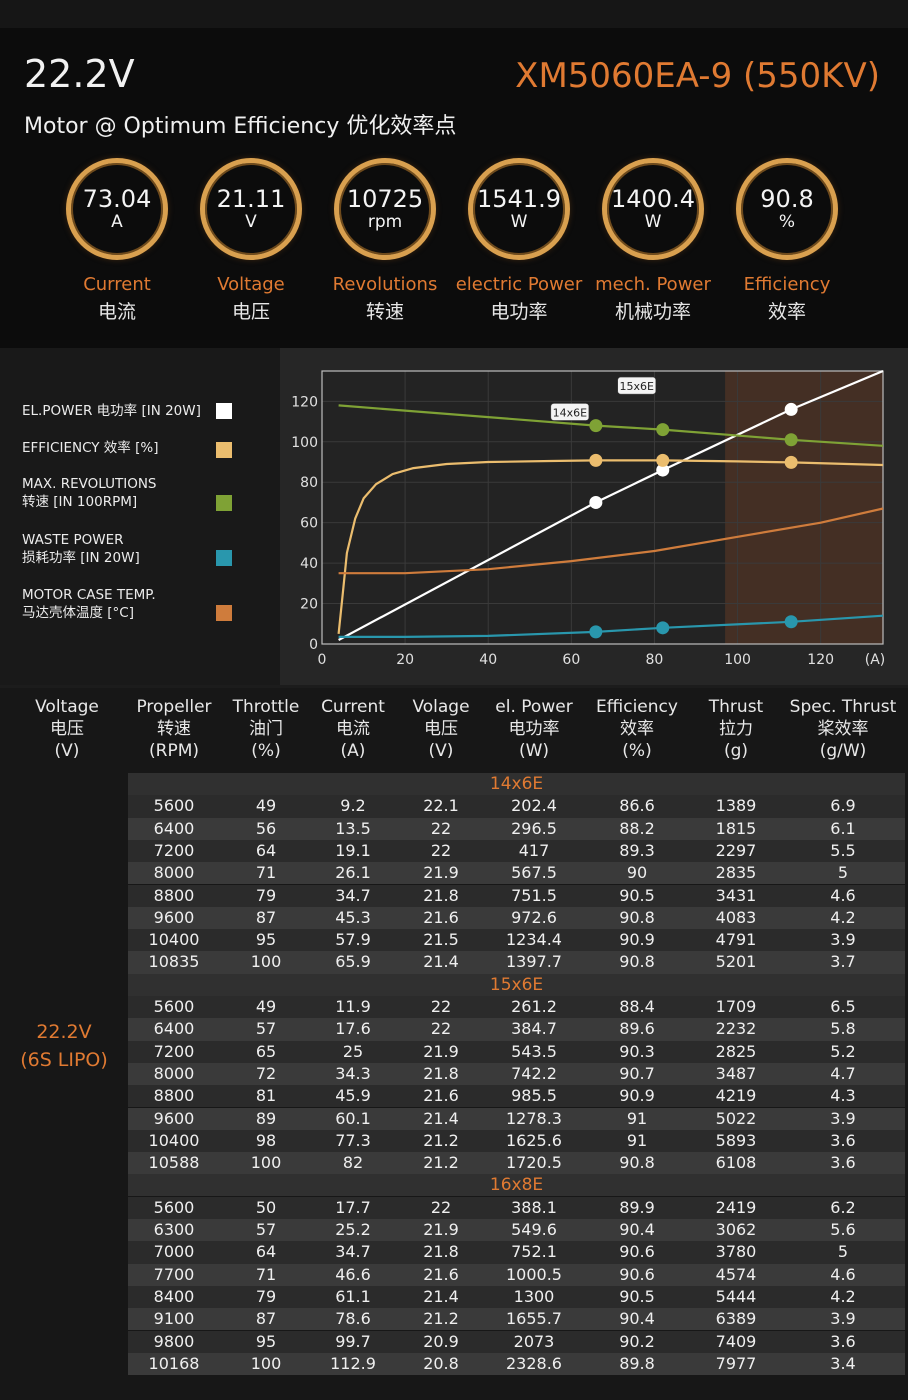 This screenshot has height=1400, width=908. Describe the element at coordinates (534, 1029) in the screenshot. I see `table-cell: 384.7` at that location.